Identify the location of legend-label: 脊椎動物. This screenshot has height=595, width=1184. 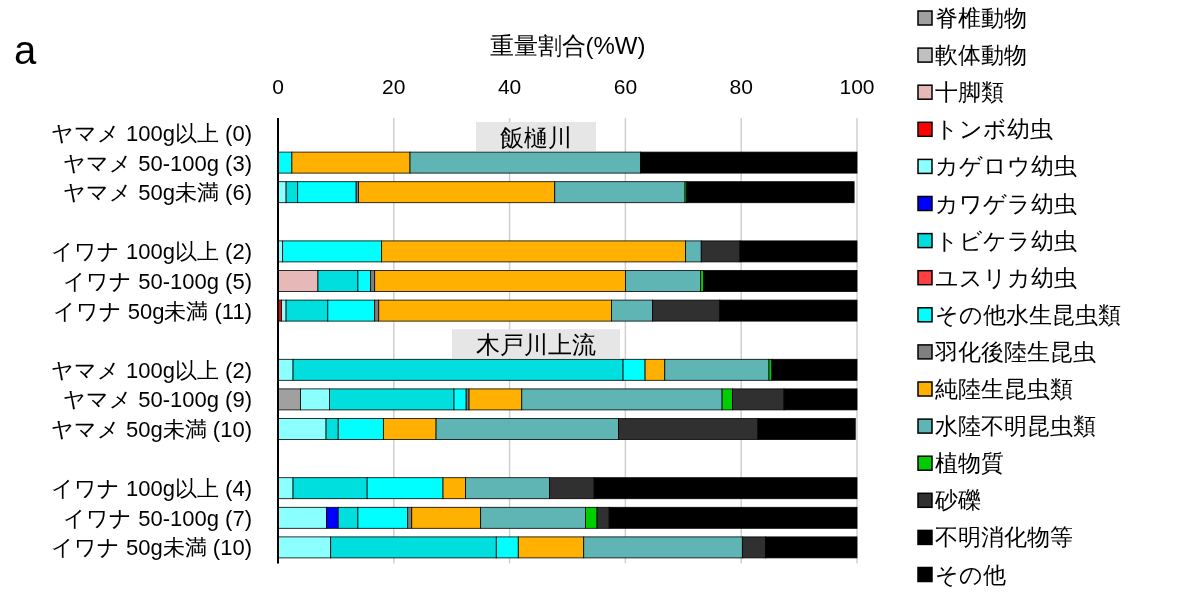
(981, 18).